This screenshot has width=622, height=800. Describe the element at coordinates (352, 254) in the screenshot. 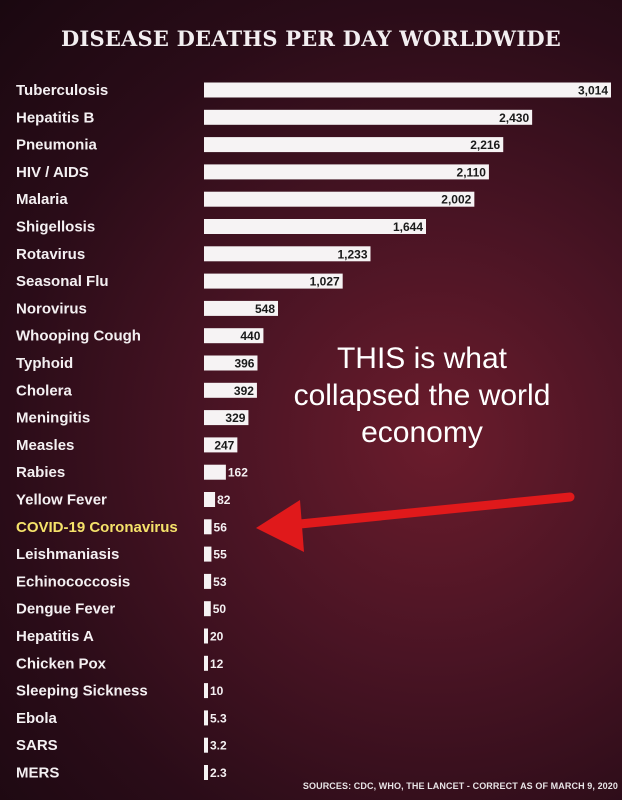

I see `value-label: 1,233` at that location.